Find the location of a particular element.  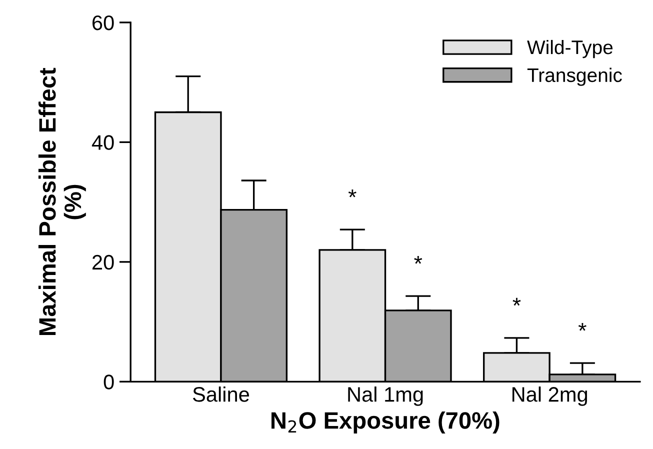

y-tick-label: 0 is located at coordinates (109, 382).